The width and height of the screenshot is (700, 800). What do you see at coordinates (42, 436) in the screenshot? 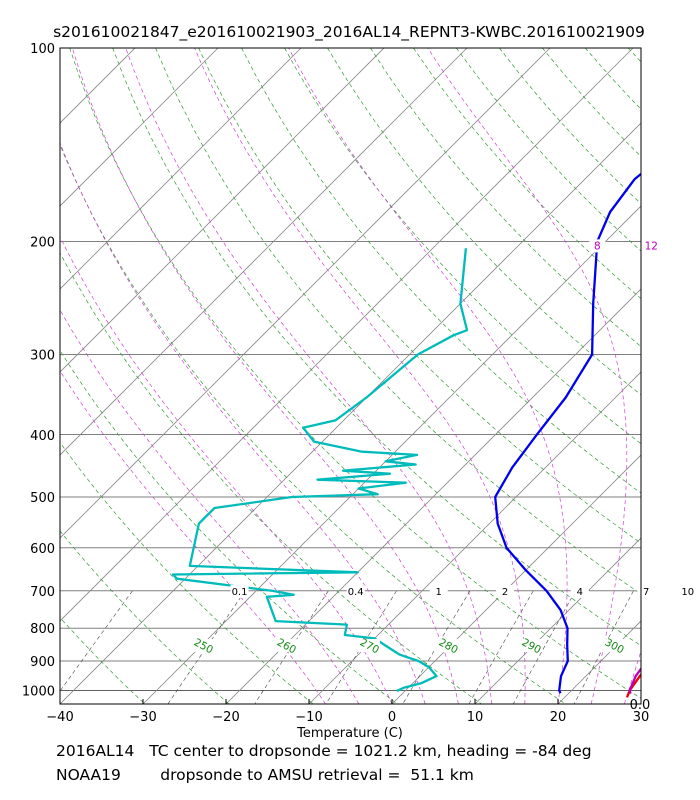
I see `y-tick-label: 400` at bounding box center [42, 436].